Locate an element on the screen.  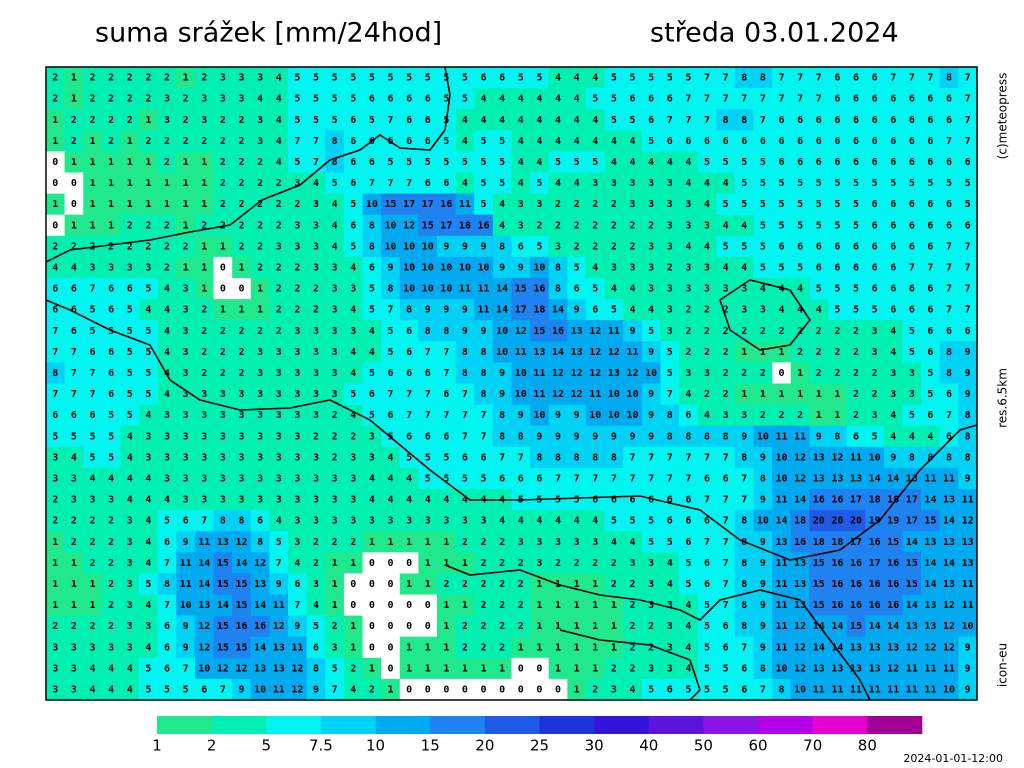
legend: 1 2 5 7.5 10 15 20 25 30 40 50 60 70 80 is located at coordinates (537, 735).